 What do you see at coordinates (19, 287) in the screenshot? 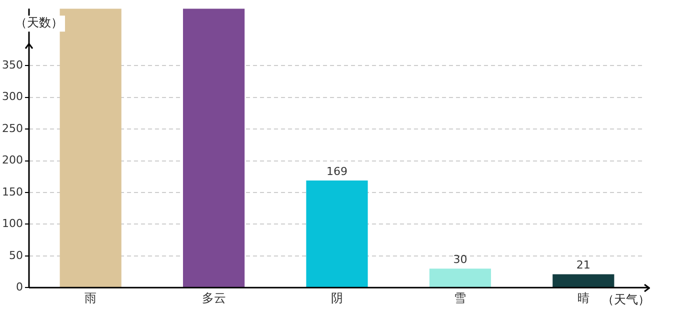
I see `y-tick-label: 0` at bounding box center [19, 287].